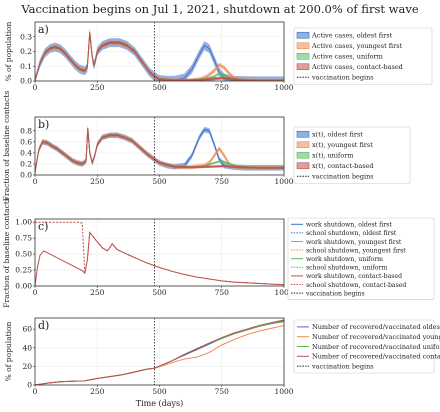  Describe the element at coordinates (23, 270) in the screenshot. I see `y-tick-label: 0.25` at that location.